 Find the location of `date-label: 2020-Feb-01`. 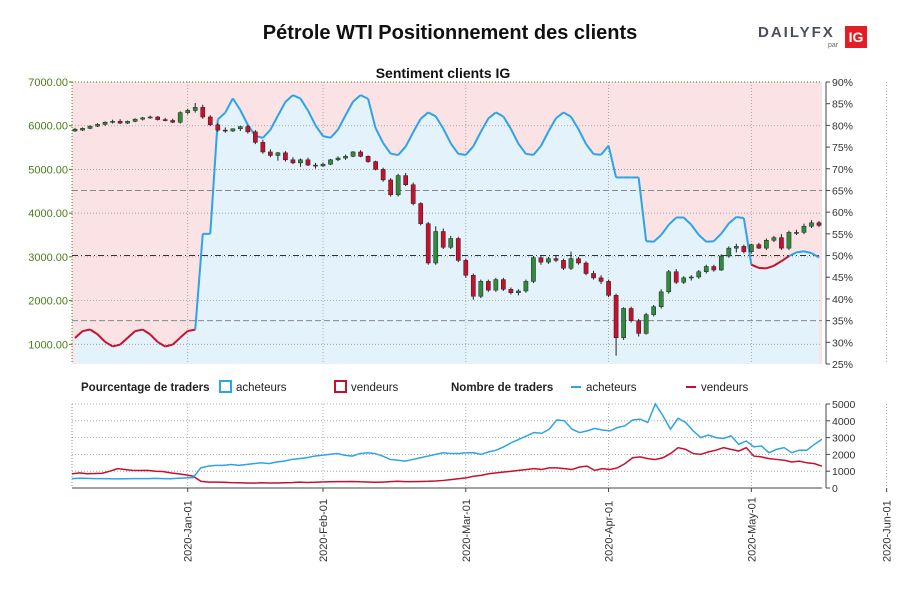

date-label: 2020-Feb-01 is located at coordinates (324, 530).